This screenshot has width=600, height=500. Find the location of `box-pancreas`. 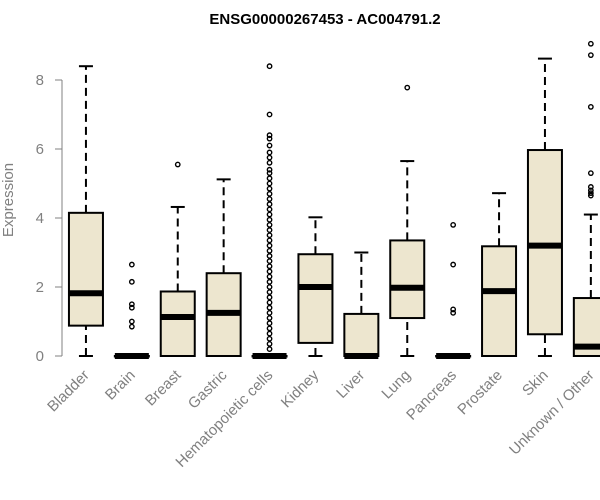

box-pancreas is located at coordinates (453, 290).